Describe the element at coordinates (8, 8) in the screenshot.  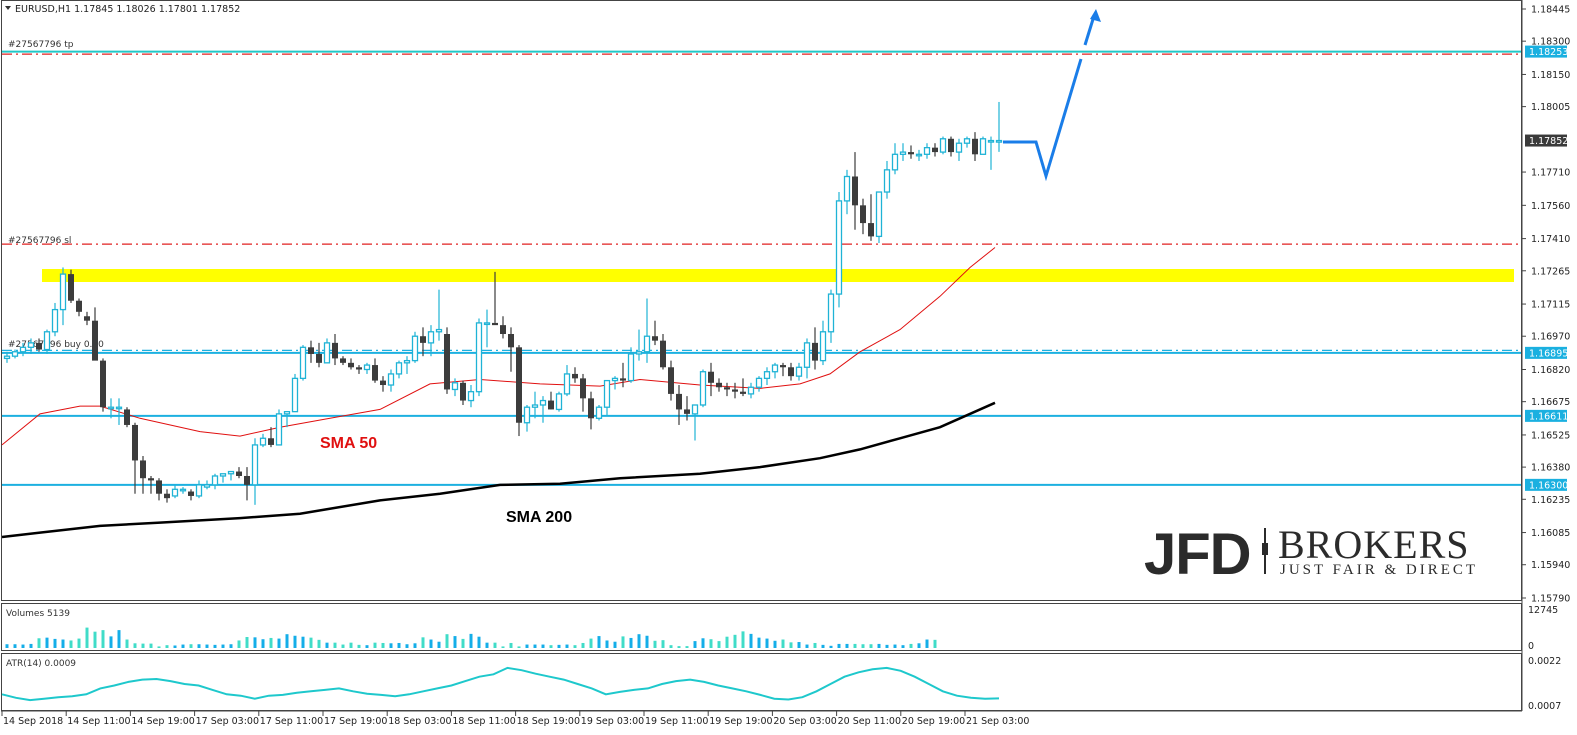
I see `dropdown-triangle-icon` at that location.